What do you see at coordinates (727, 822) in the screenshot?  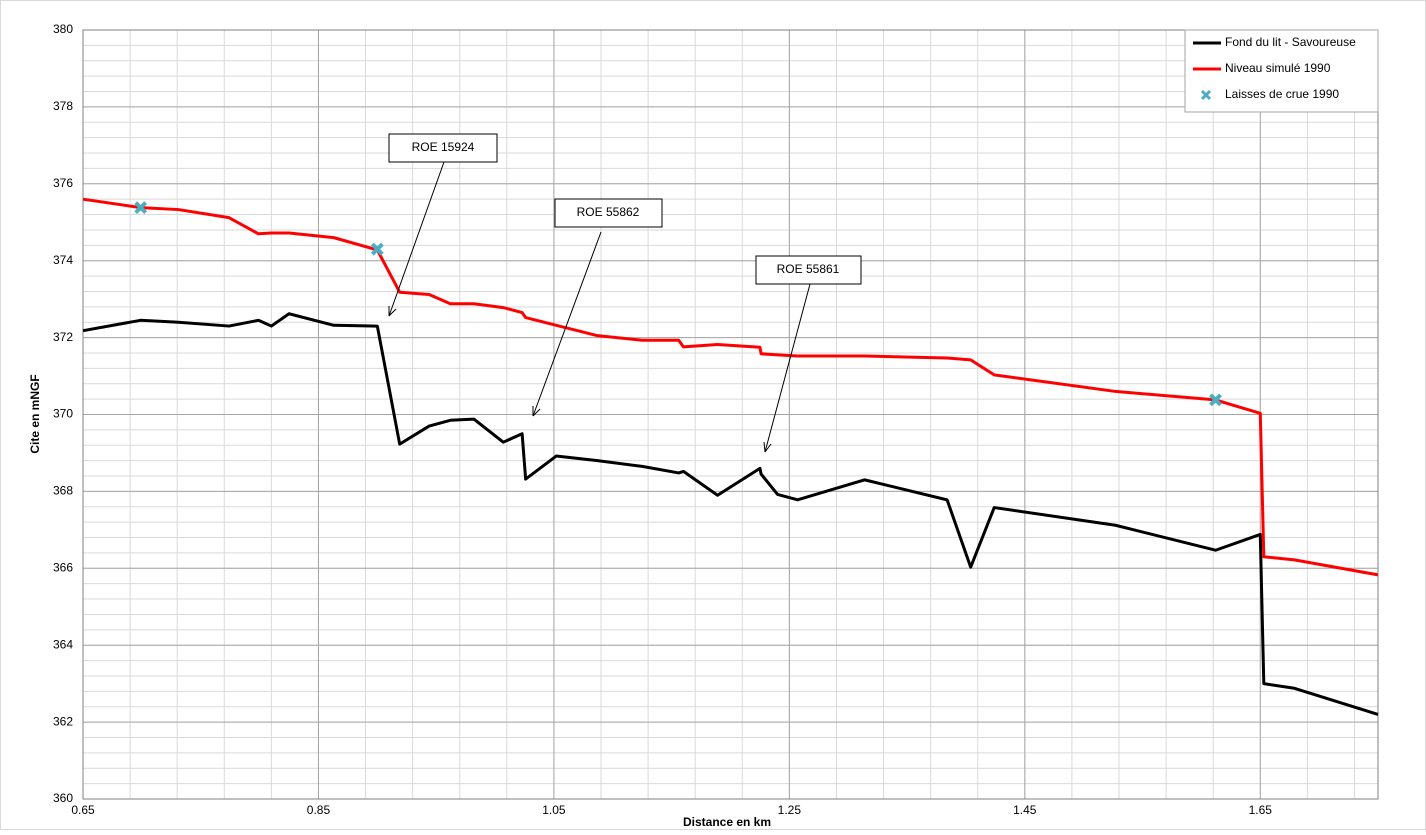 I see `x-axis-label: Distance en km` at bounding box center [727, 822].